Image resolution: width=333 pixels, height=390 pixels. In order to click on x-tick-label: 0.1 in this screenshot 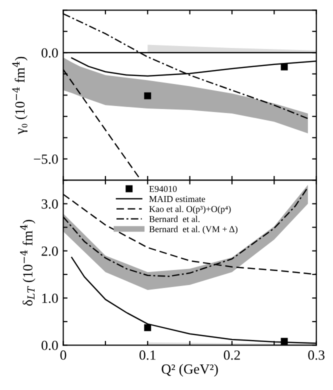, I will do `click(147, 355)`.